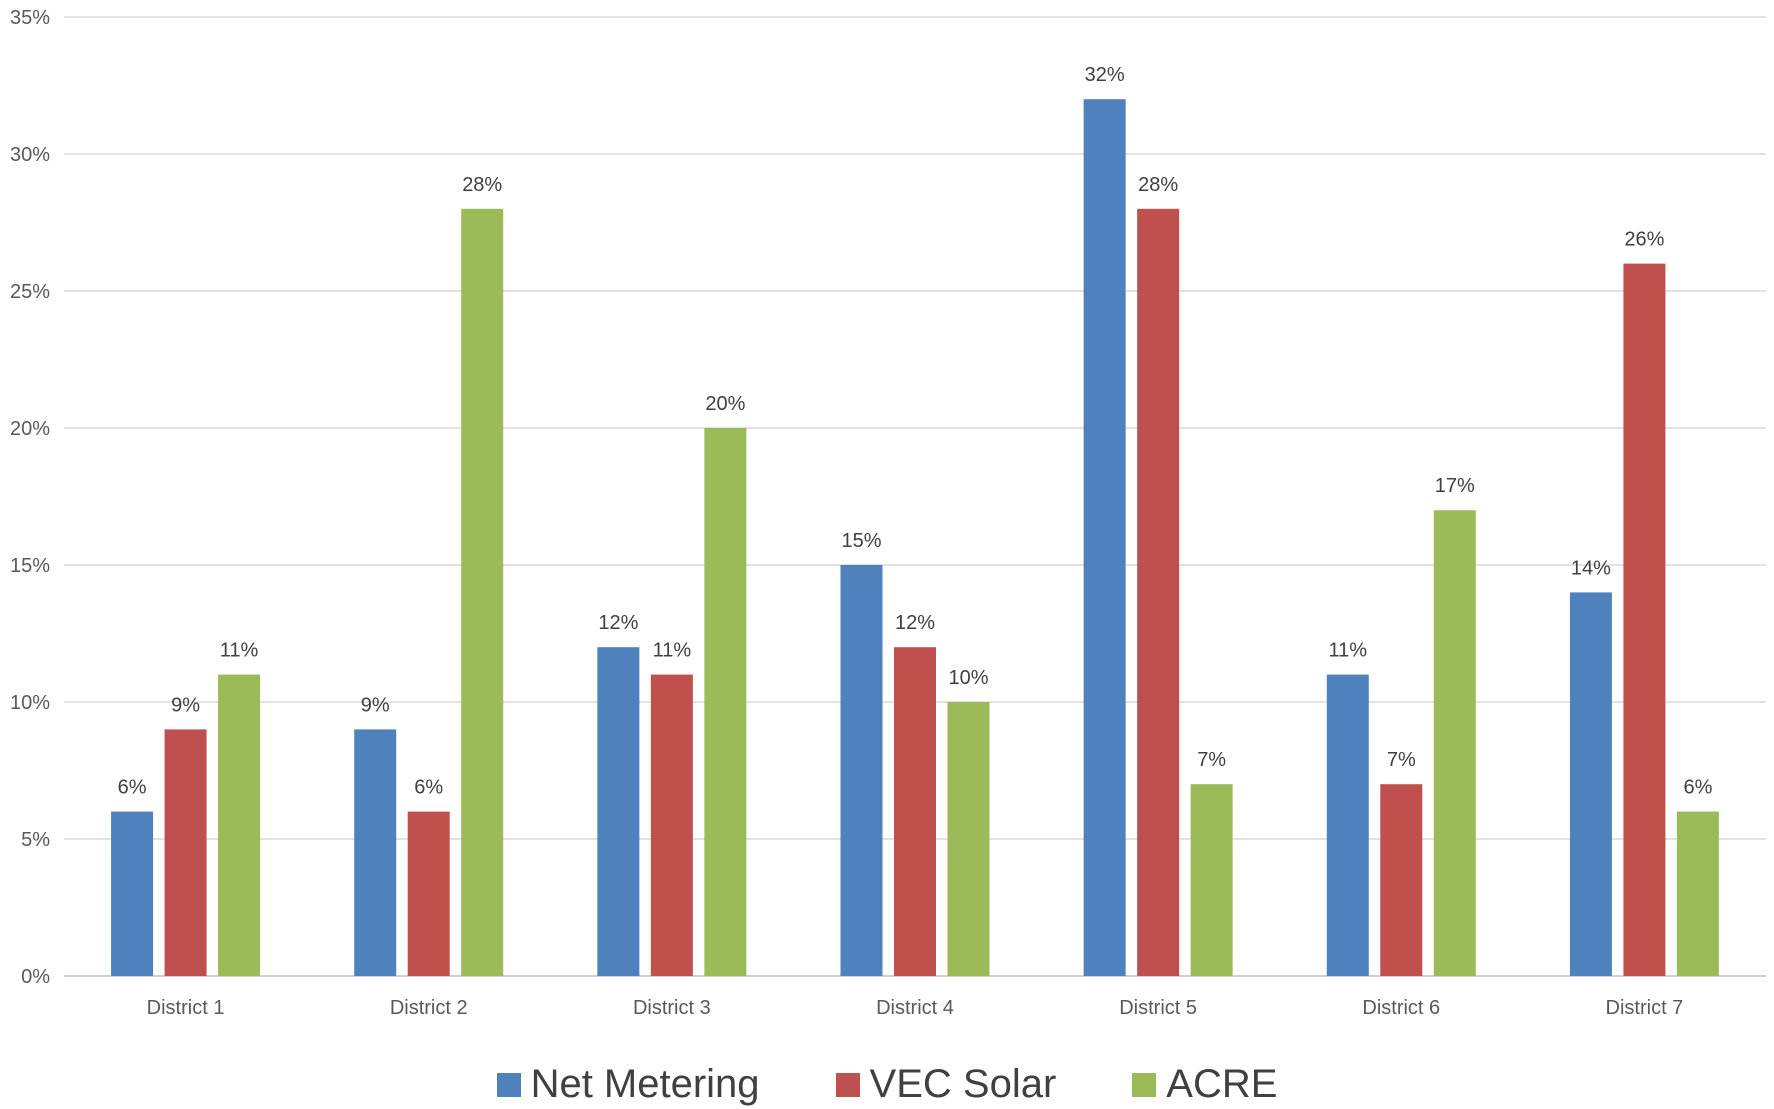 The image size is (1774, 1109). I want to click on data-label: 15%, so click(861, 541).